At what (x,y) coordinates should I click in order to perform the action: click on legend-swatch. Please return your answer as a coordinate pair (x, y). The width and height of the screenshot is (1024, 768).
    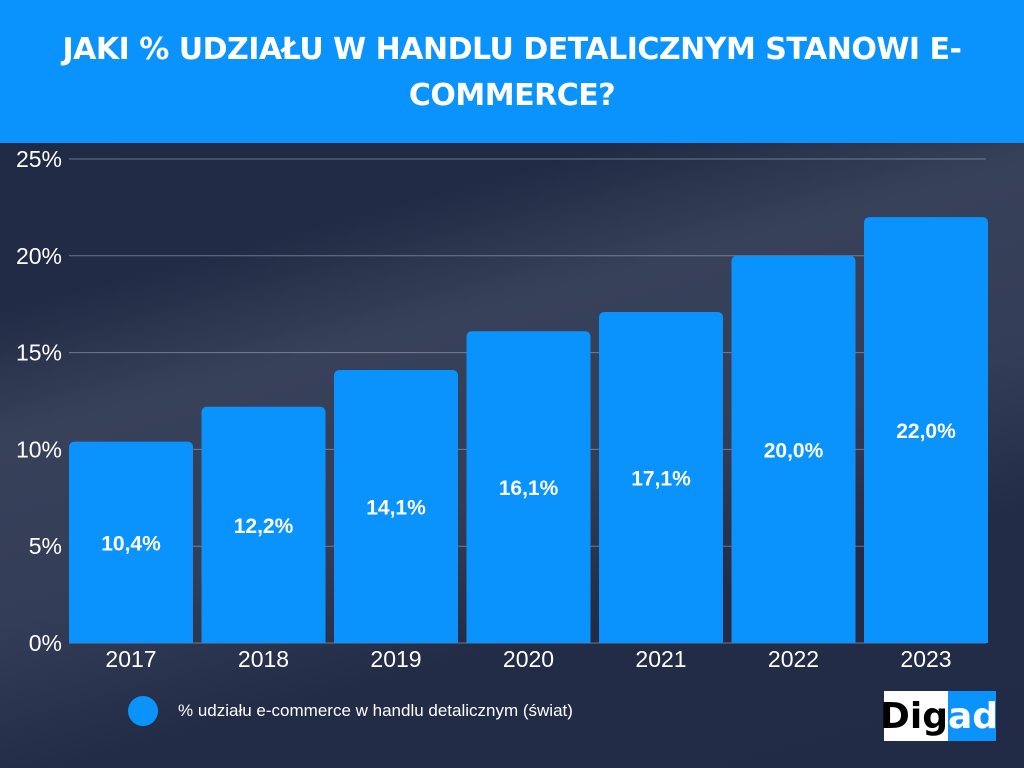
    Looking at the image, I should click on (143, 711).